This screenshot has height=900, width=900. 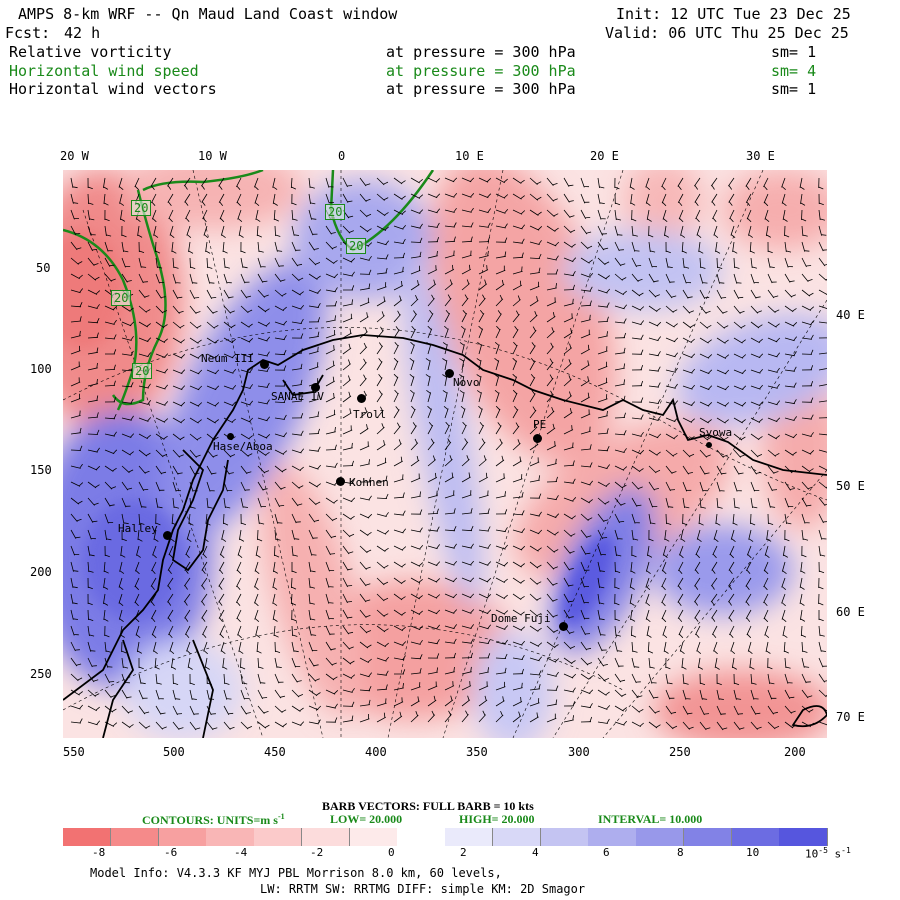 What do you see at coordinates (521, 618) in the screenshot?
I see `station-label-domefuji: Dome Fuji` at bounding box center [521, 618].